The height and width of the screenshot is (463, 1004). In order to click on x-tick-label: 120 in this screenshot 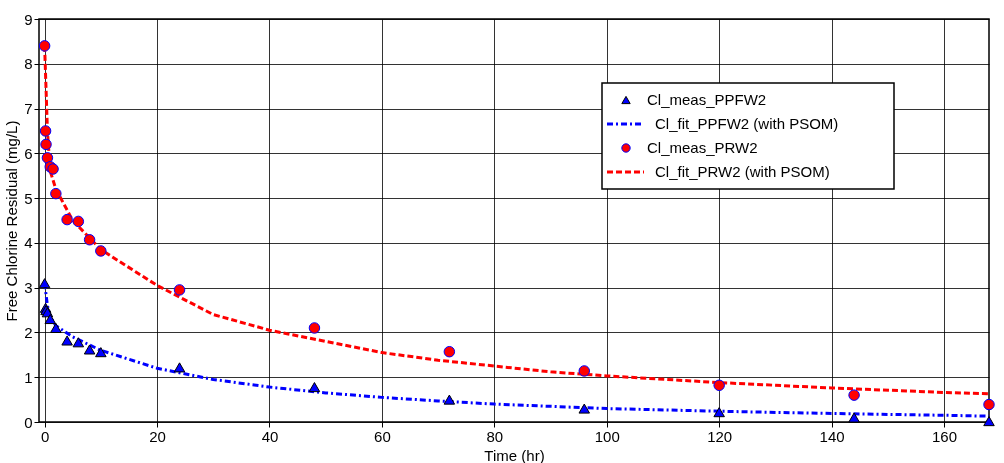, I will do `click(720, 436)`.